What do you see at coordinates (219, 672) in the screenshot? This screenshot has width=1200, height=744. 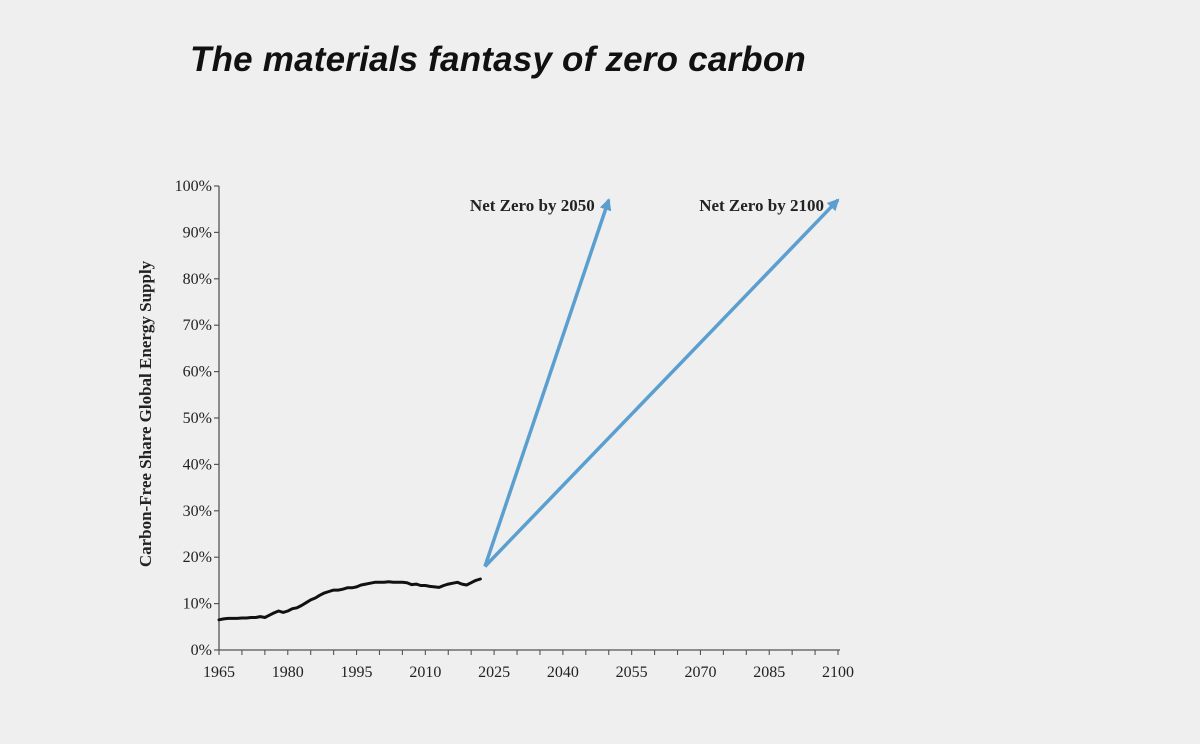 I see `x-tick-label: 1965` at bounding box center [219, 672].